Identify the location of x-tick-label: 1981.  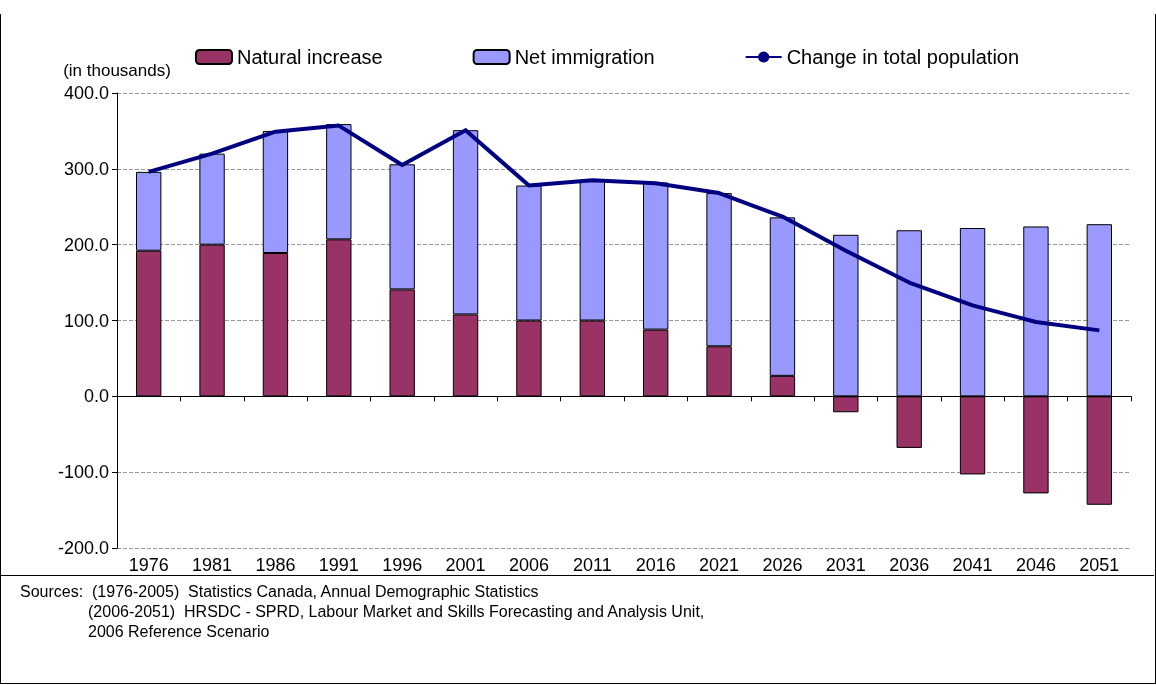
(212, 565).